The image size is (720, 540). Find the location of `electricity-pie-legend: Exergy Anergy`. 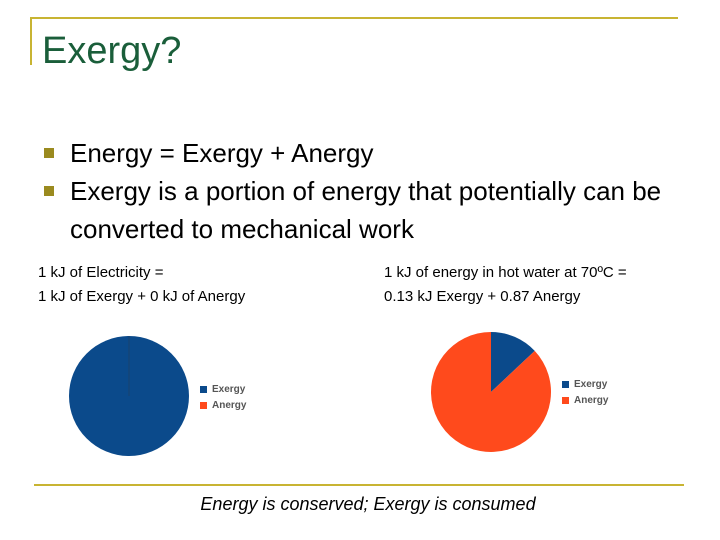

electricity-pie-legend: Exergy Anergy is located at coordinates (223, 397).